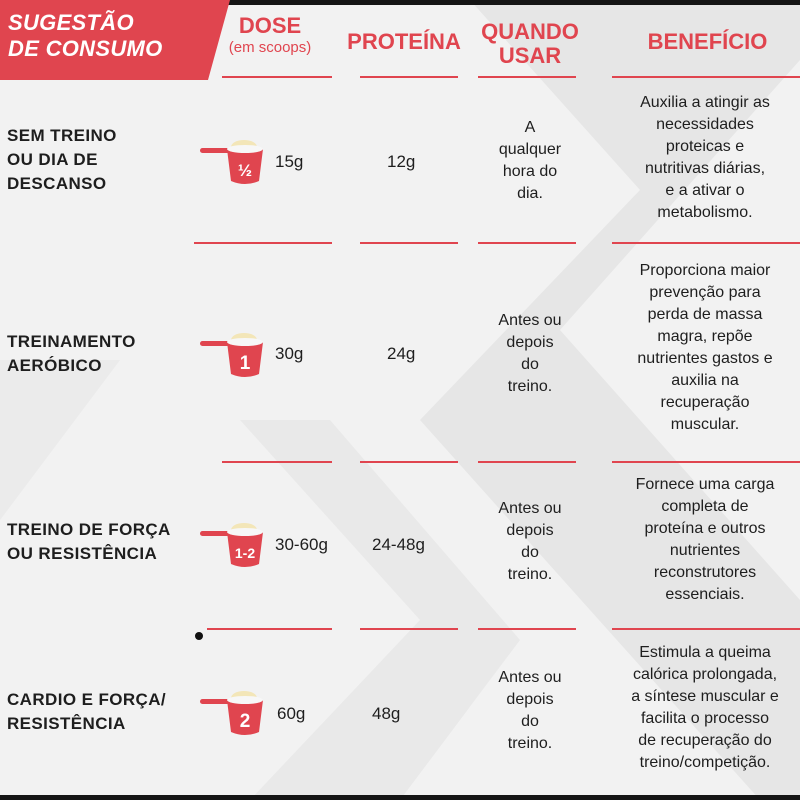  Describe the element at coordinates (82, 553) in the screenshot. I see `row-3-label-line: OU RESISTÊNCIA` at that location.